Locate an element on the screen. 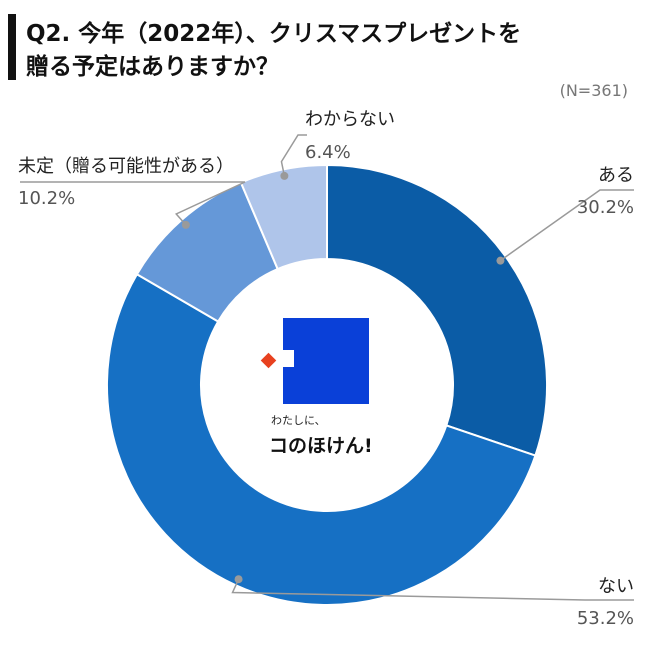 The image size is (650, 650). title-accent-bar is located at coordinates (12, 47).